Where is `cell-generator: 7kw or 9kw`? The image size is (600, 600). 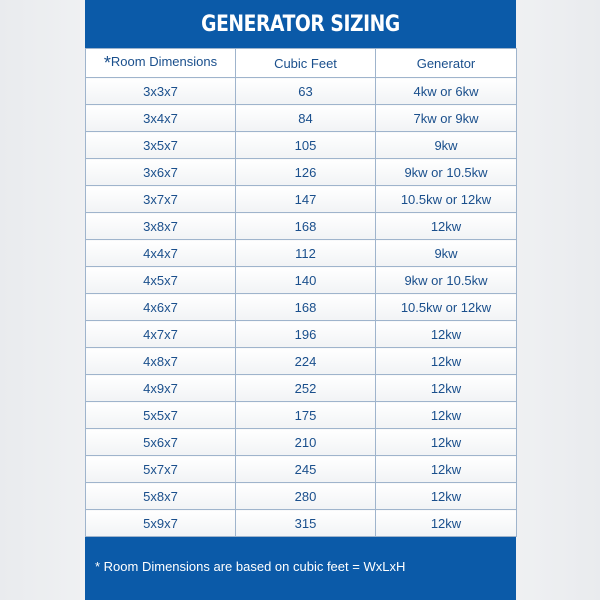
cell-generator: 7kw or 9kw is located at coordinates (446, 118).